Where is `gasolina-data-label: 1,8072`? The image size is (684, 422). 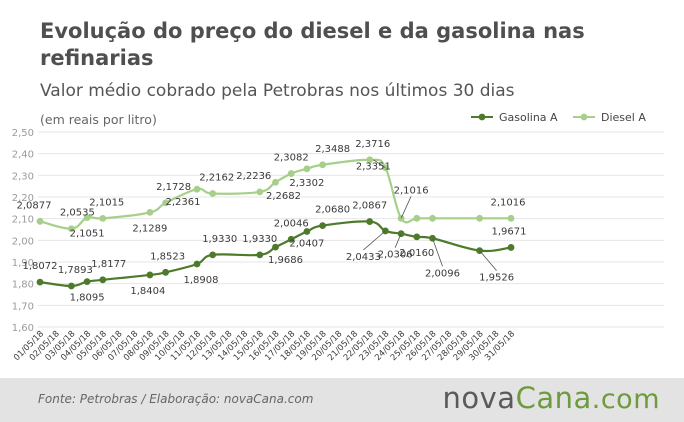 gasolina-data-label: 1,8072 is located at coordinates (40, 266).